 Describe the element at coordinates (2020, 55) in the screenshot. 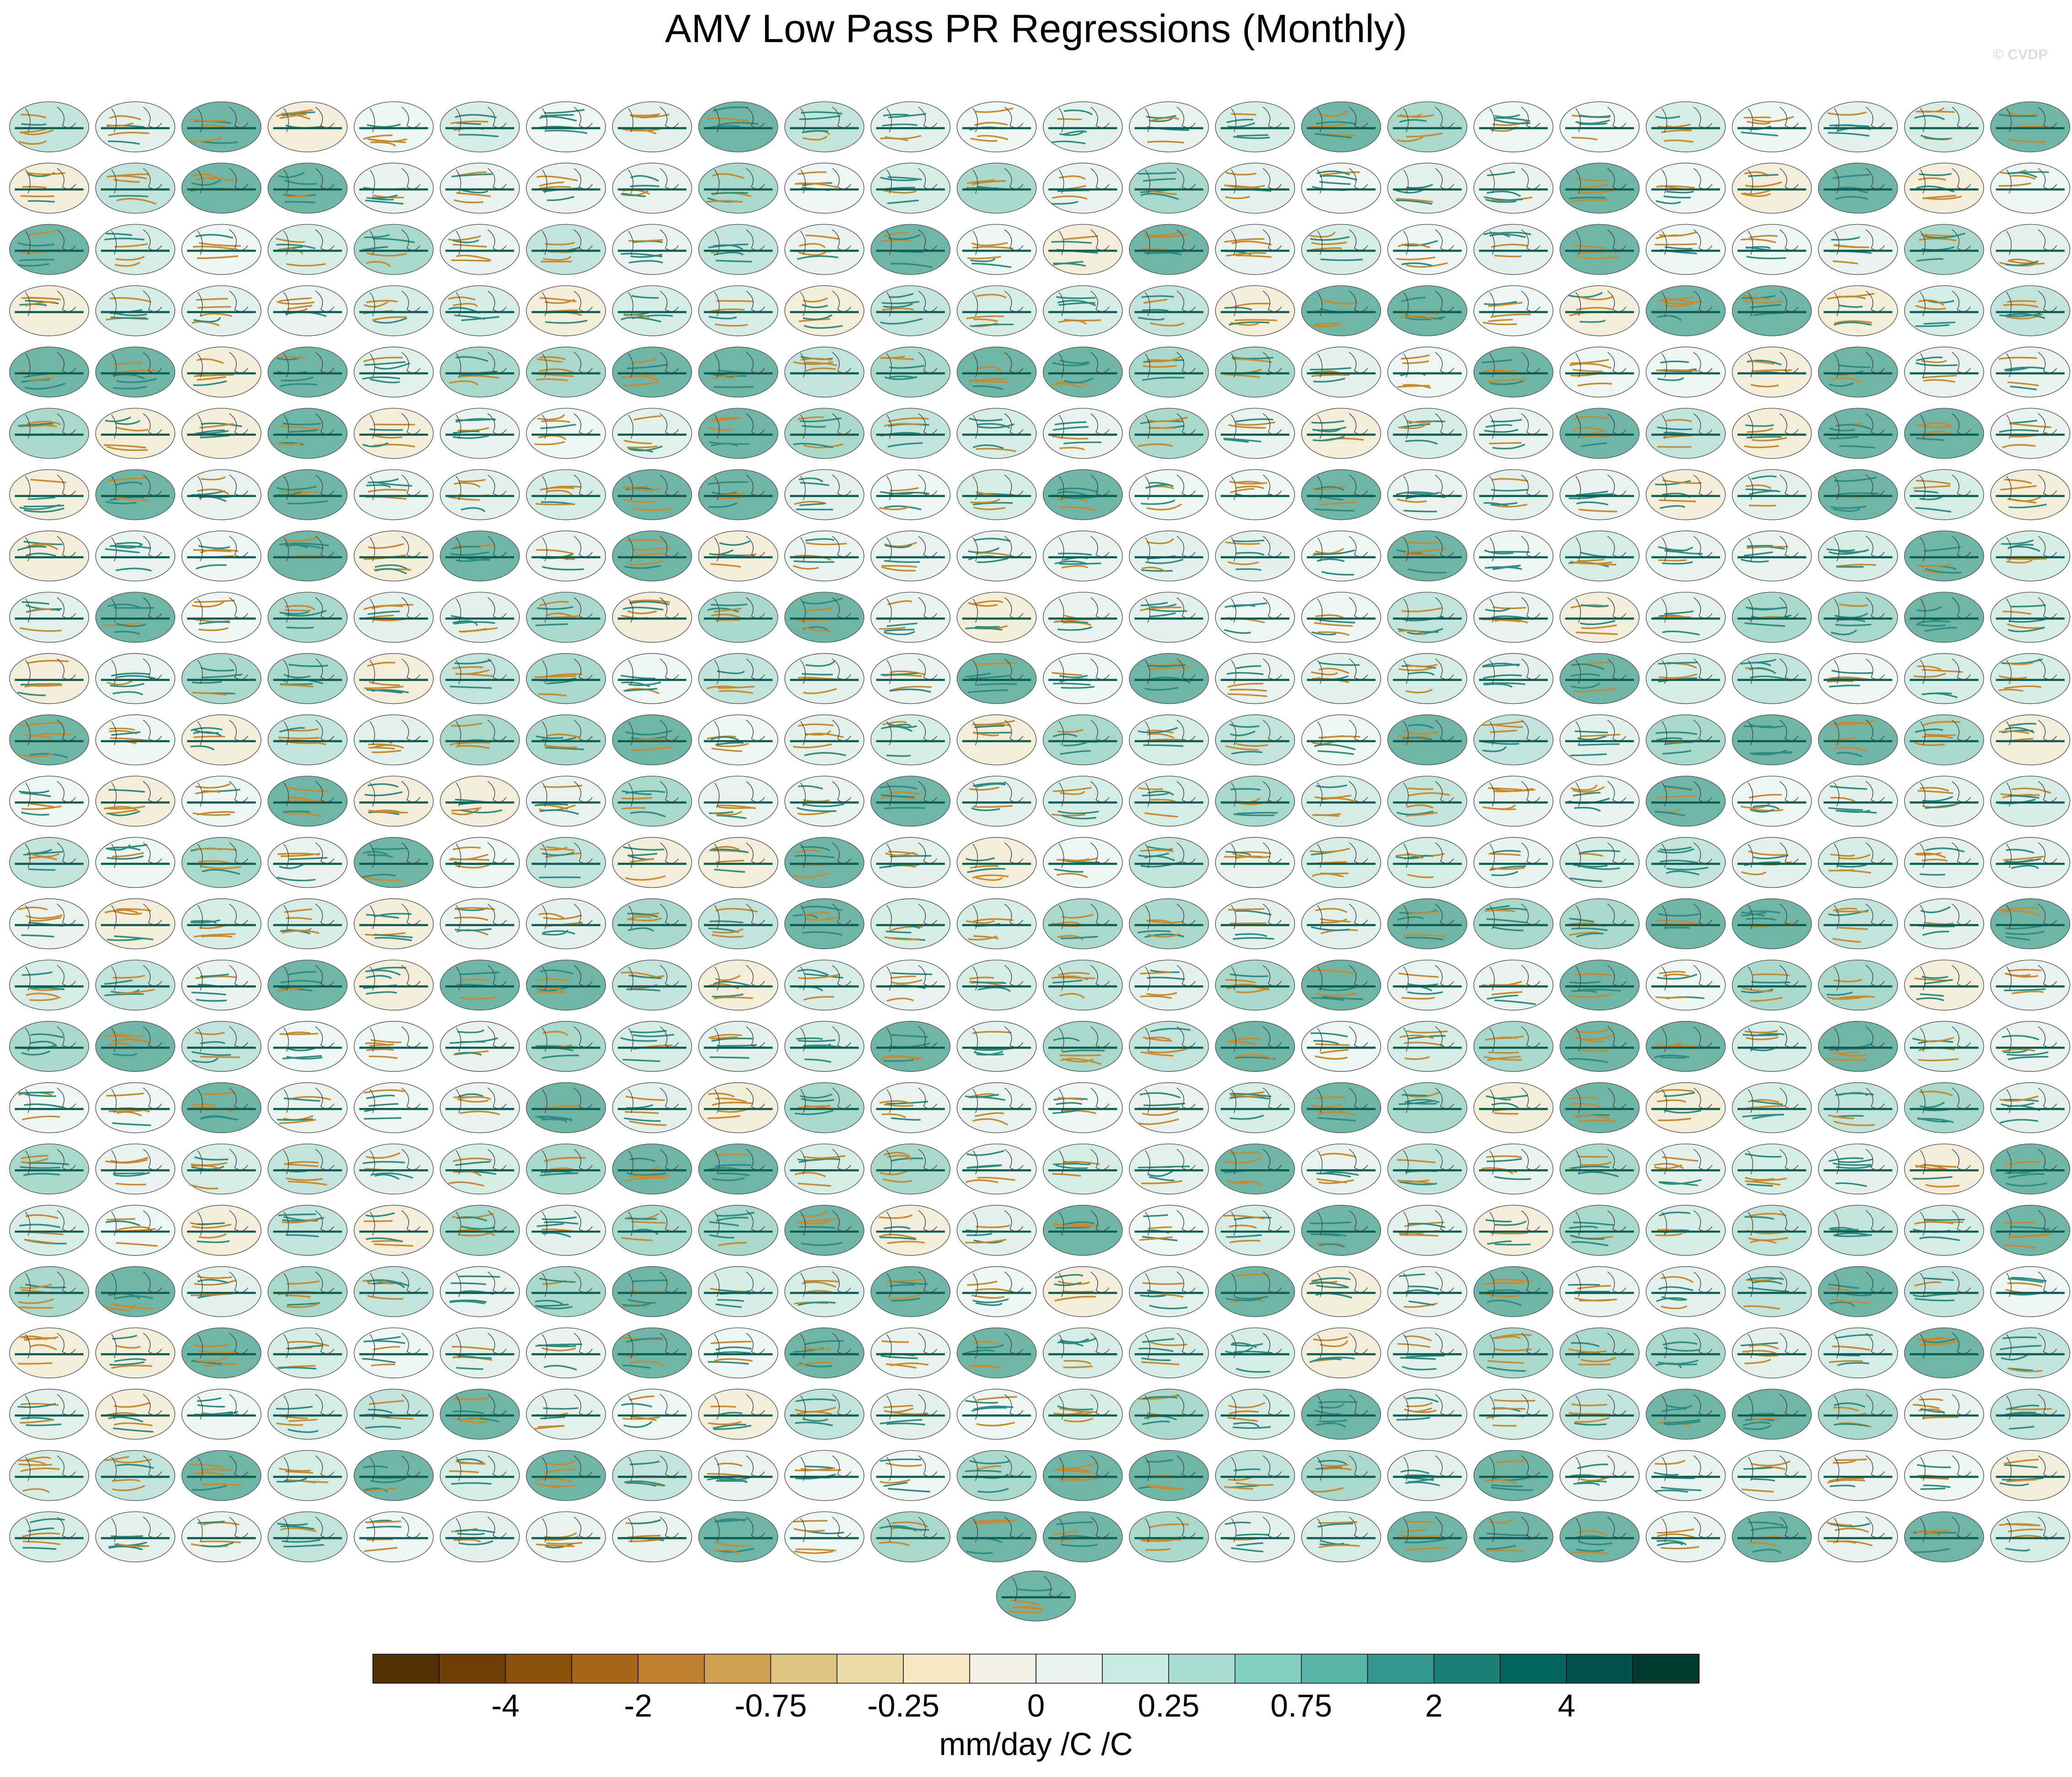

I see `watermark: © CVDP` at that location.